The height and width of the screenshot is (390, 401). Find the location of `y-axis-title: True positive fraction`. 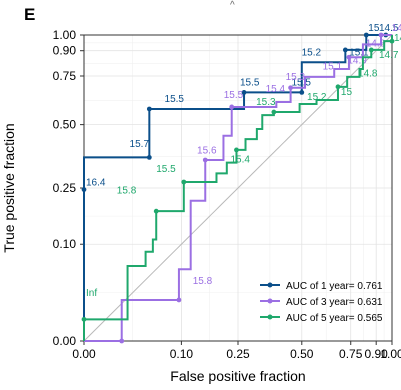

y-axis-title: True positive fraction is located at coordinates (9, 187).